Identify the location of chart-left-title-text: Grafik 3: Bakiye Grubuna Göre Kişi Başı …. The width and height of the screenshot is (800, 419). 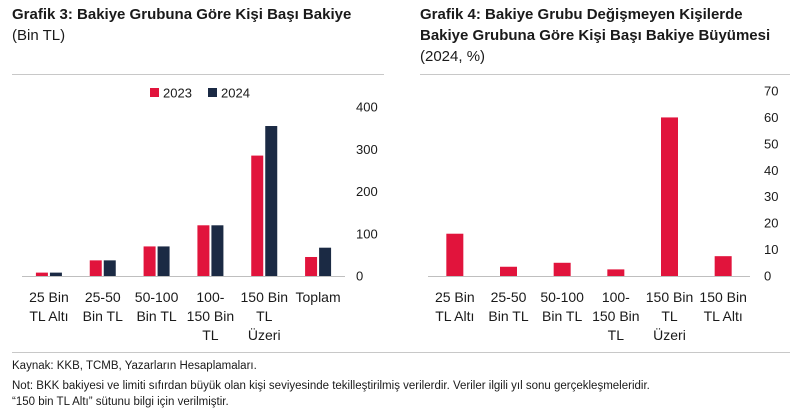
(182, 14).